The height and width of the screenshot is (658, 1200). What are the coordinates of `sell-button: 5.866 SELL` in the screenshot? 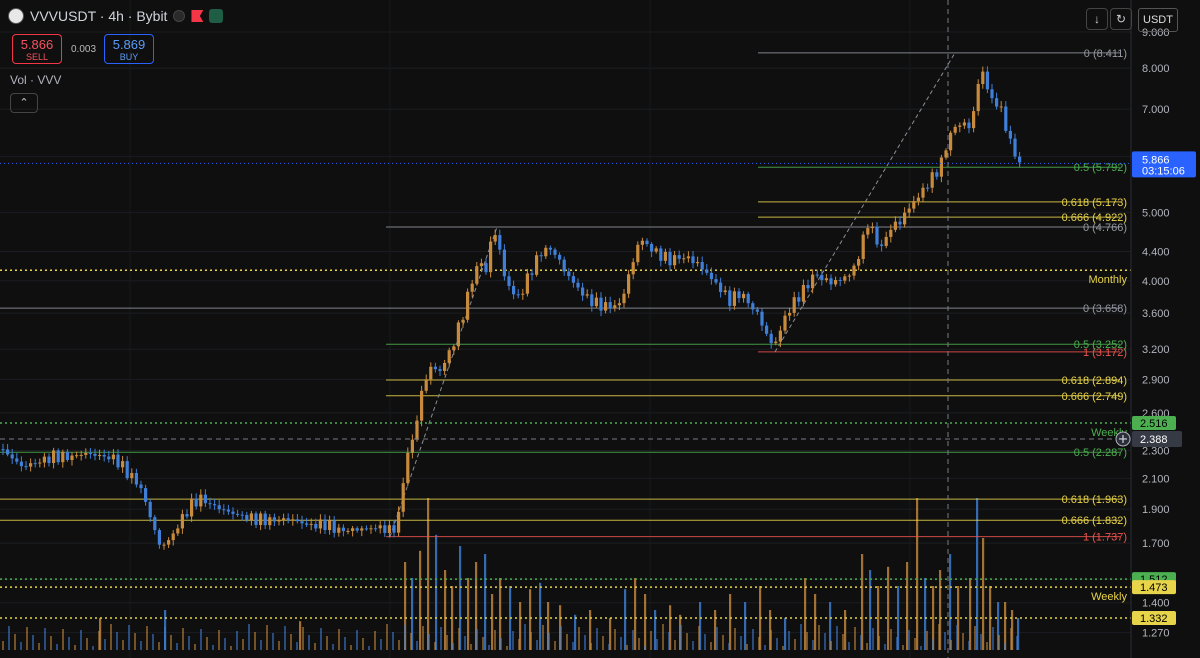 It's located at (37, 49).